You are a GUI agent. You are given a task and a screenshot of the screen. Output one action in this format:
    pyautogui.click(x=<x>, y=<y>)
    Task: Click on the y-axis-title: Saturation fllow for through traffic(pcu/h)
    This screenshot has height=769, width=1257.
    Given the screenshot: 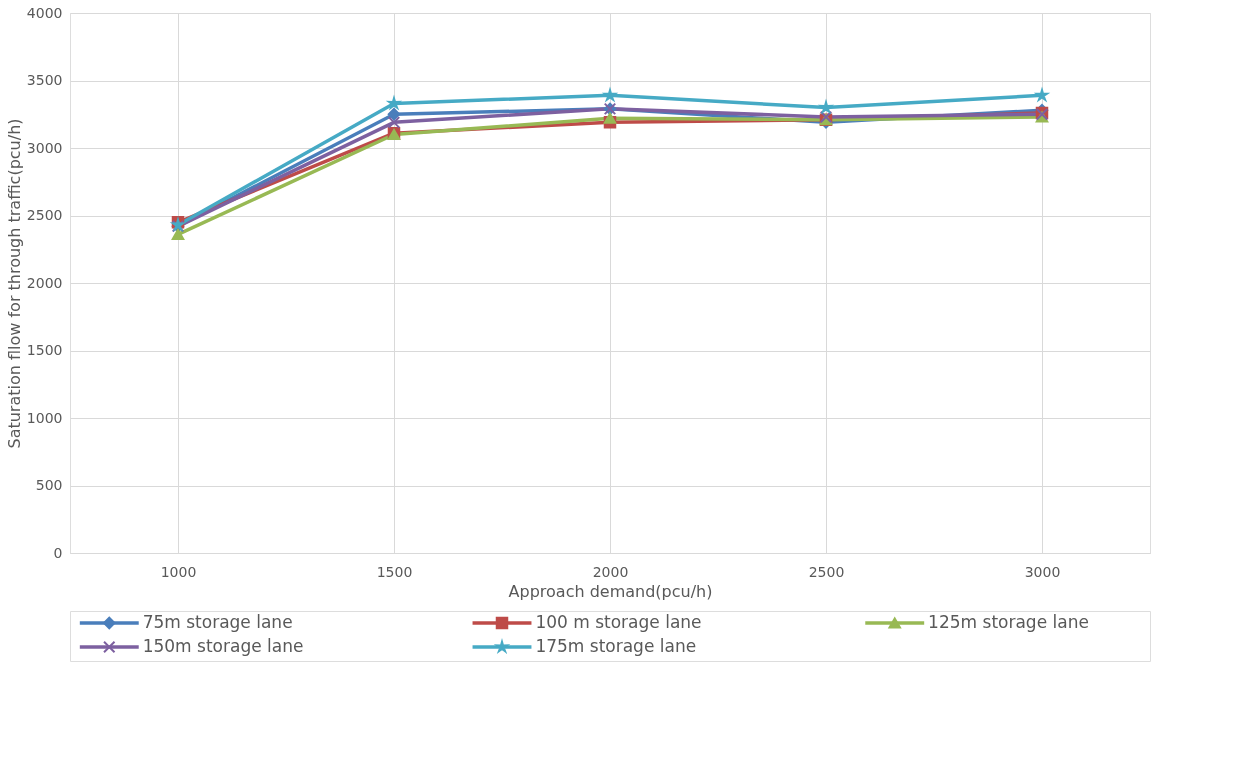 What is the action you would take?
    pyautogui.click(x=14, y=283)
    